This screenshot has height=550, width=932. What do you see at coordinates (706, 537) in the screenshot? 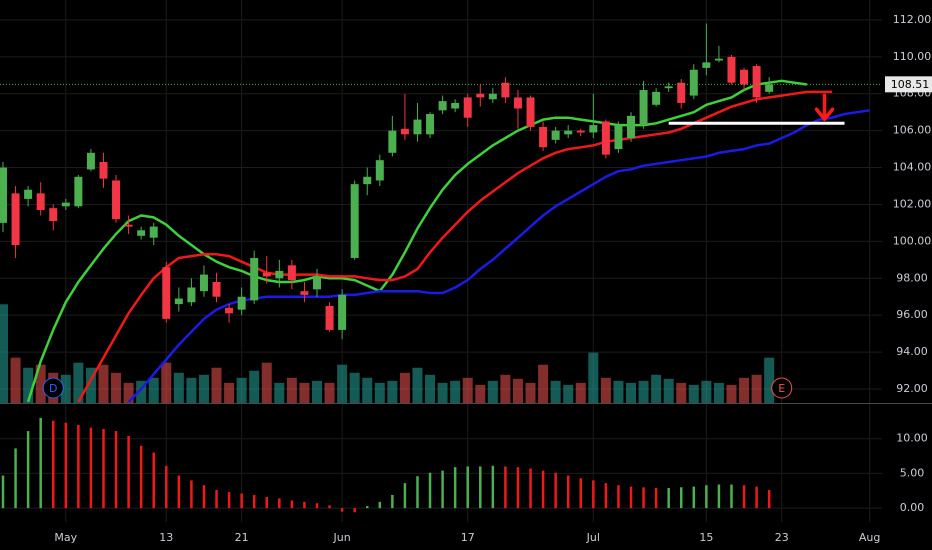
I see `x-tick-label: 15` at bounding box center [706, 537].